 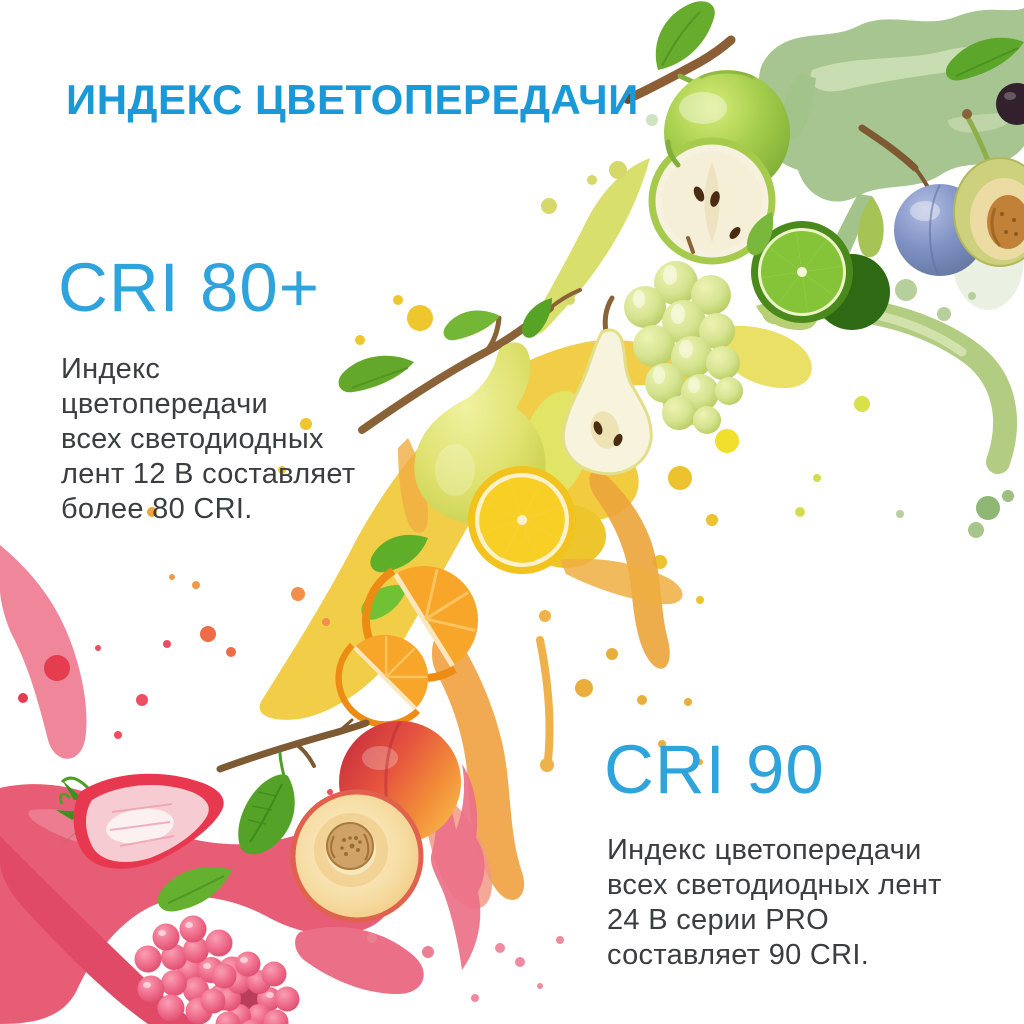 I want to click on plum-half-icon, so click(x=988, y=212).